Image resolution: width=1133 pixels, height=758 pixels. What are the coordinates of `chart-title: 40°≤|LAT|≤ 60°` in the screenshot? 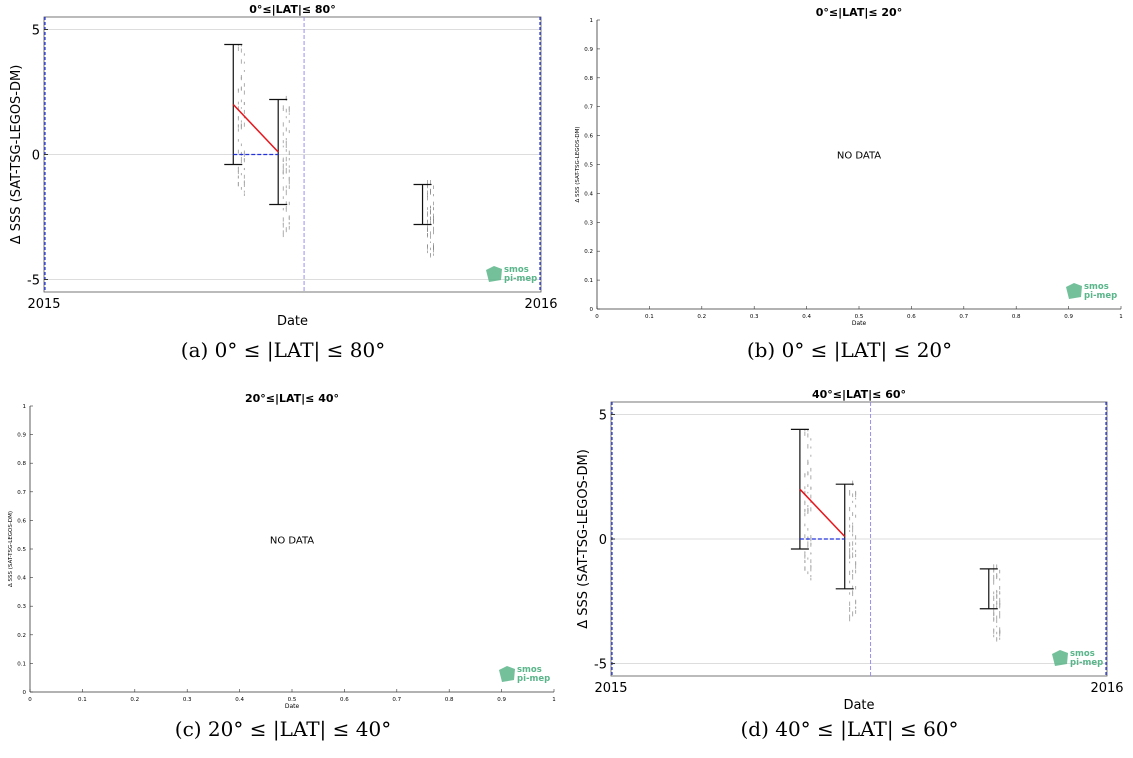 It's located at (859, 394).